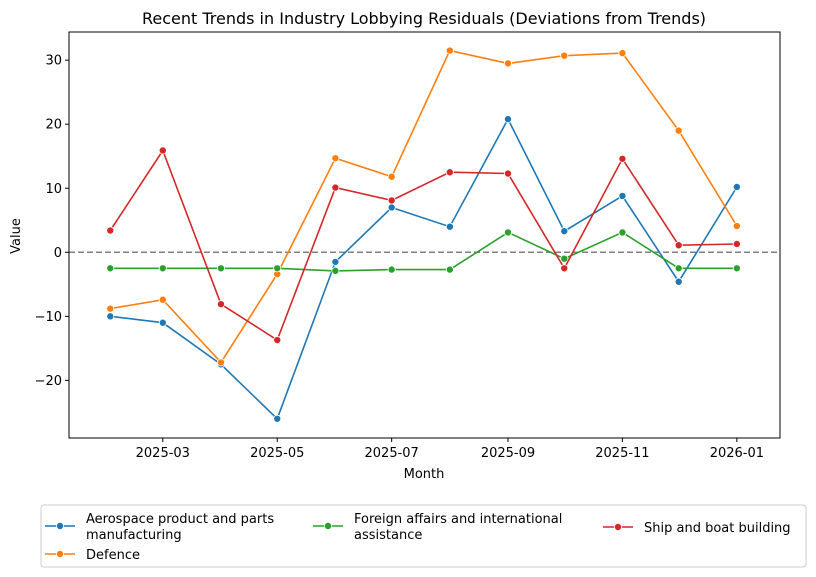 The image size is (816, 577). I want to click on legend-entry-3: Ship and boat building, so click(697, 528).